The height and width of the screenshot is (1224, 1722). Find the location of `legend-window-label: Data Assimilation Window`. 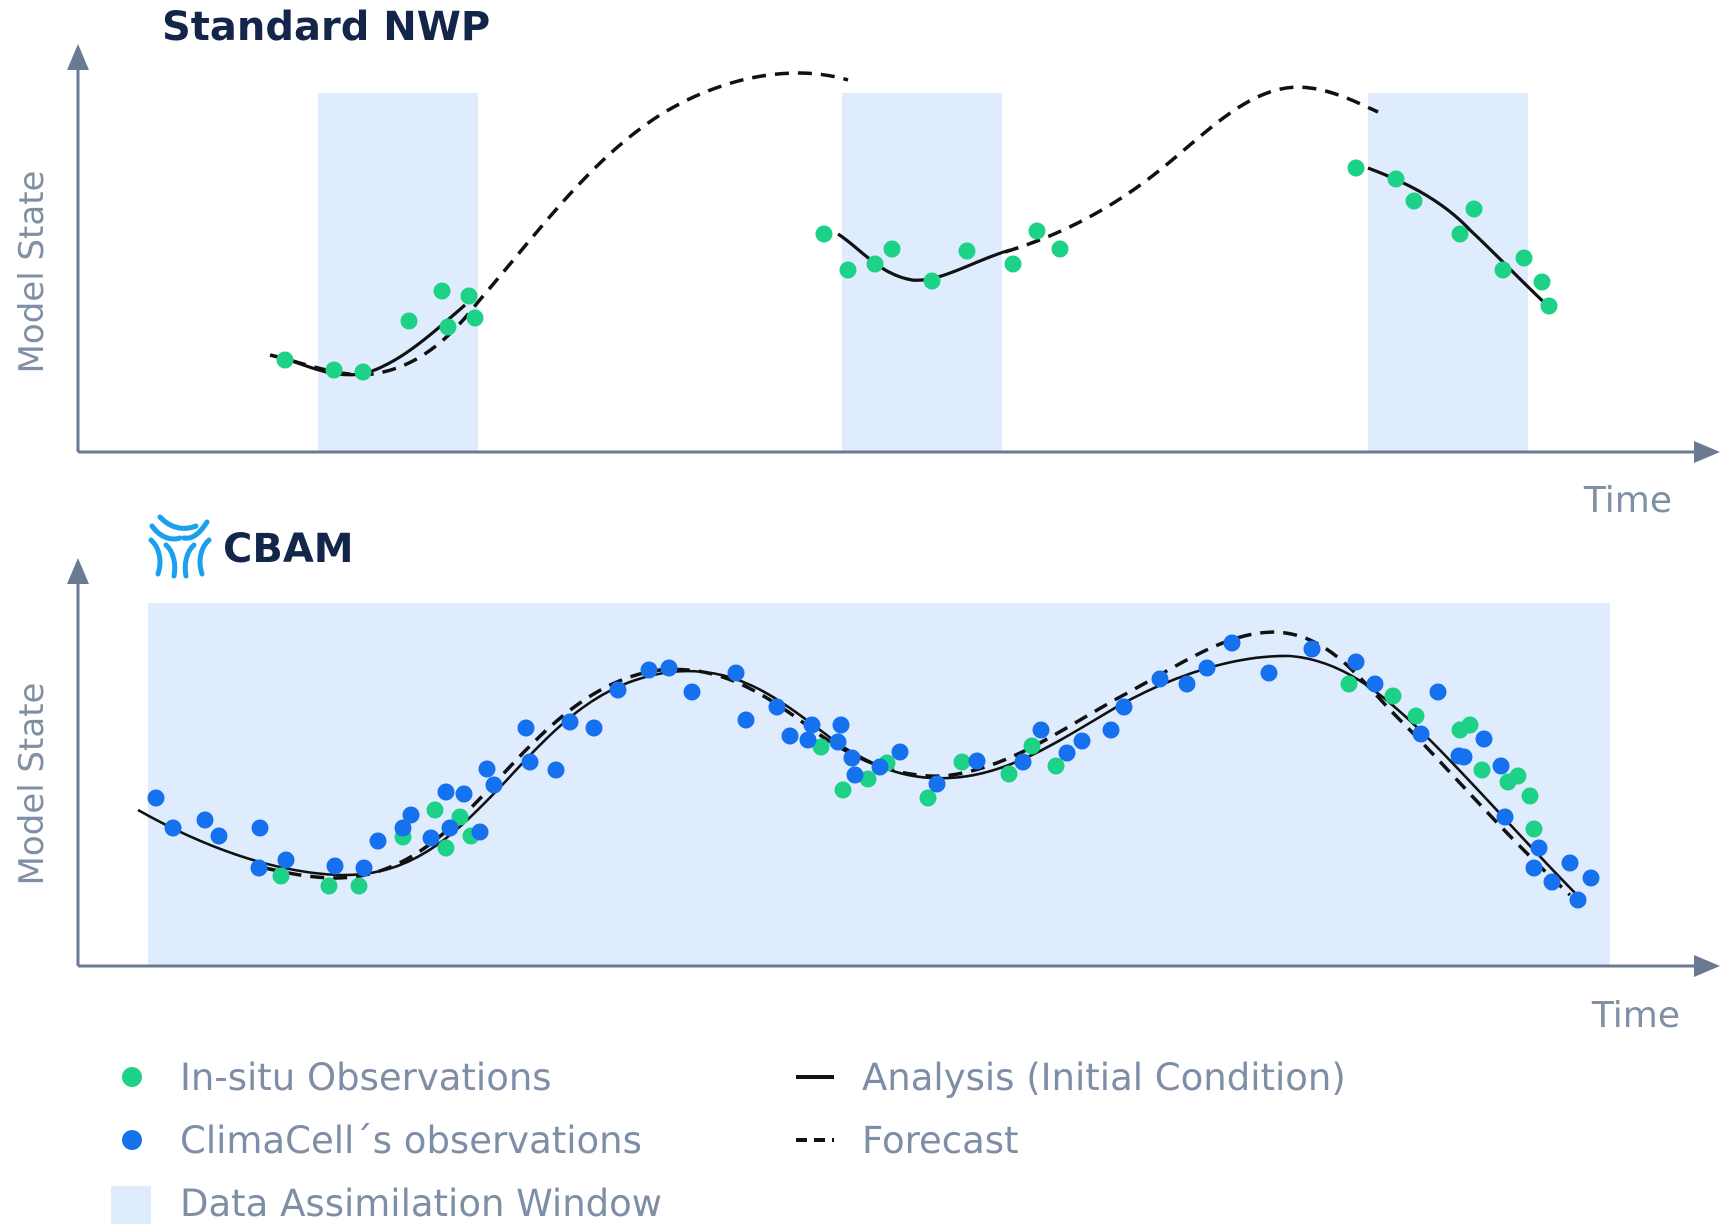

legend-window-label: Data Assimilation Window is located at coordinates (421, 1203).